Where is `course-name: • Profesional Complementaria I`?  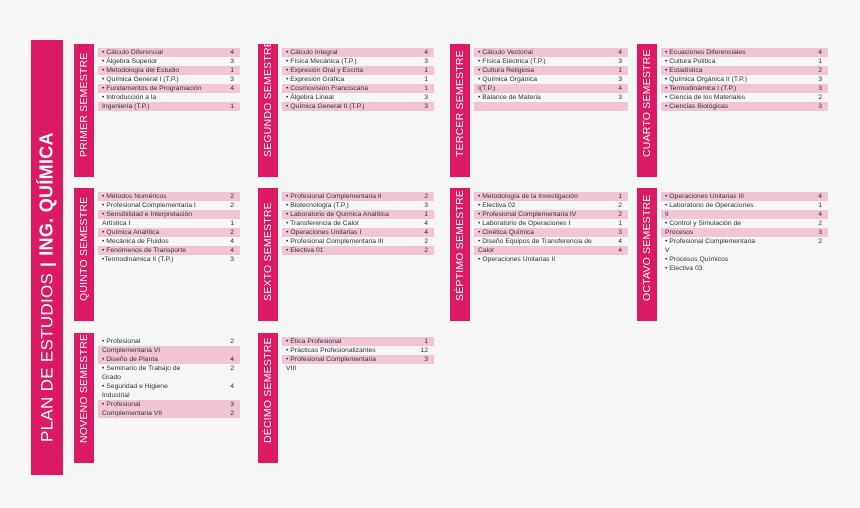
course-name: • Profesional Complementaria I is located at coordinates (149, 205).